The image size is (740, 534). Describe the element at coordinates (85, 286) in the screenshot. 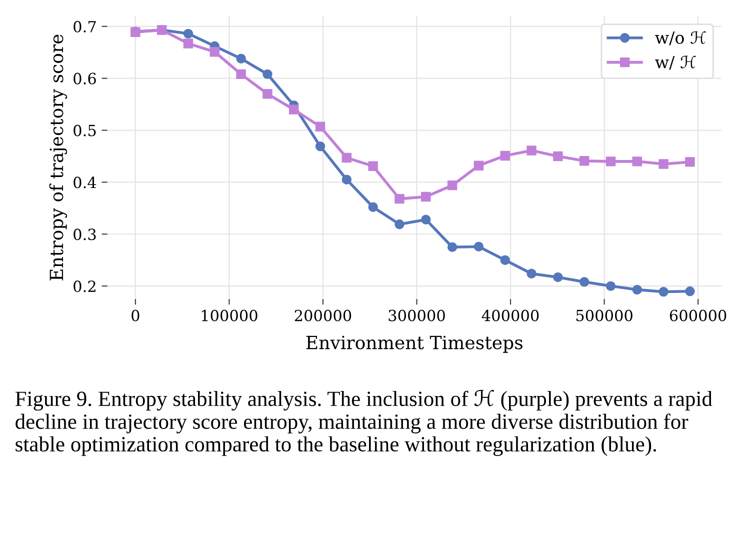

I see `y-tick-label: 0.2` at that location.